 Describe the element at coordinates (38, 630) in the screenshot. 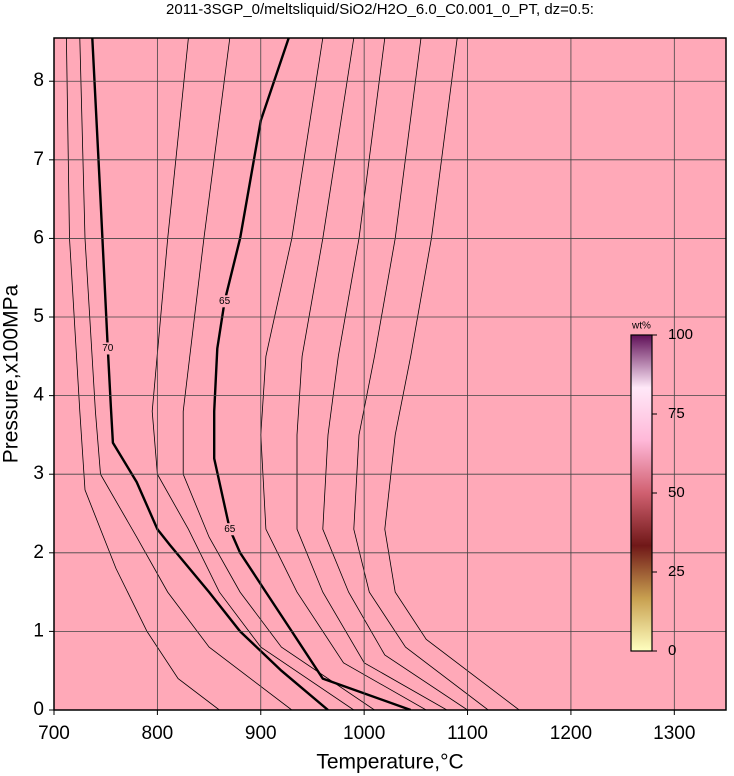

I see `y-tick-label: 1` at that location.